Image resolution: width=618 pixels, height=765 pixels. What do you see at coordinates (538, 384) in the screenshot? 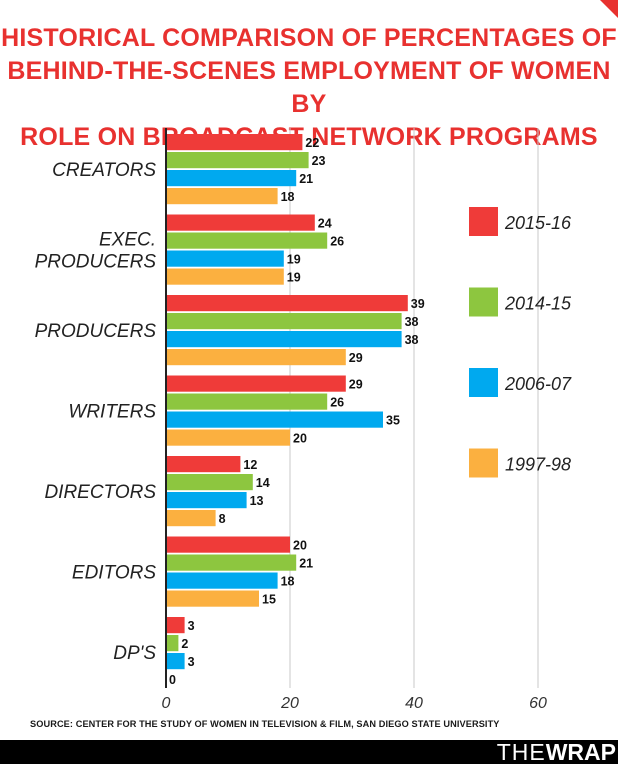
I see `legend-label: 2006-07` at bounding box center [538, 384].